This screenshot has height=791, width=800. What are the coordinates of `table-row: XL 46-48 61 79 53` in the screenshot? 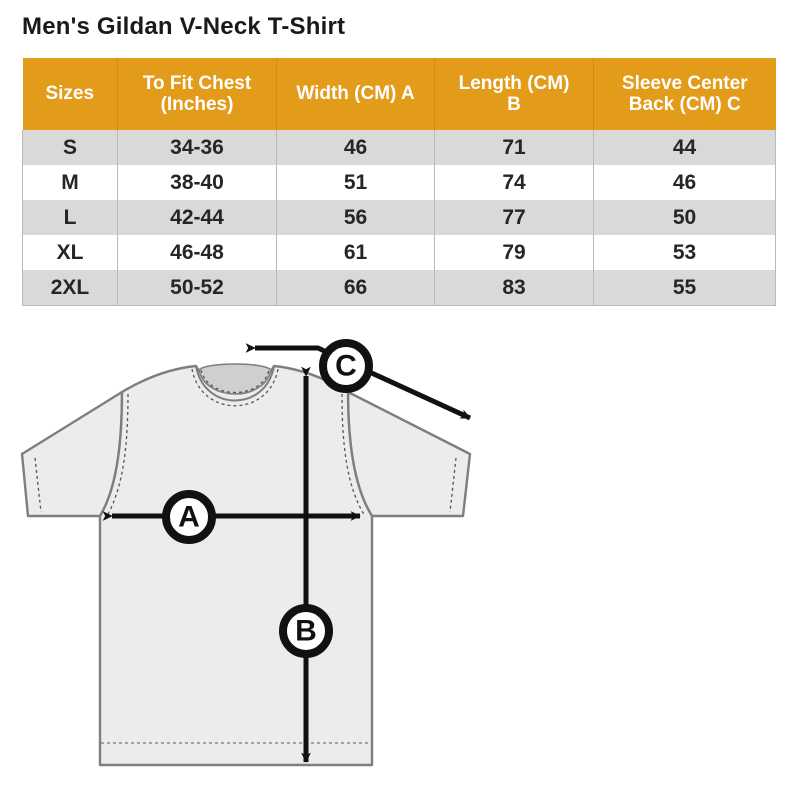 It's located at (399, 252).